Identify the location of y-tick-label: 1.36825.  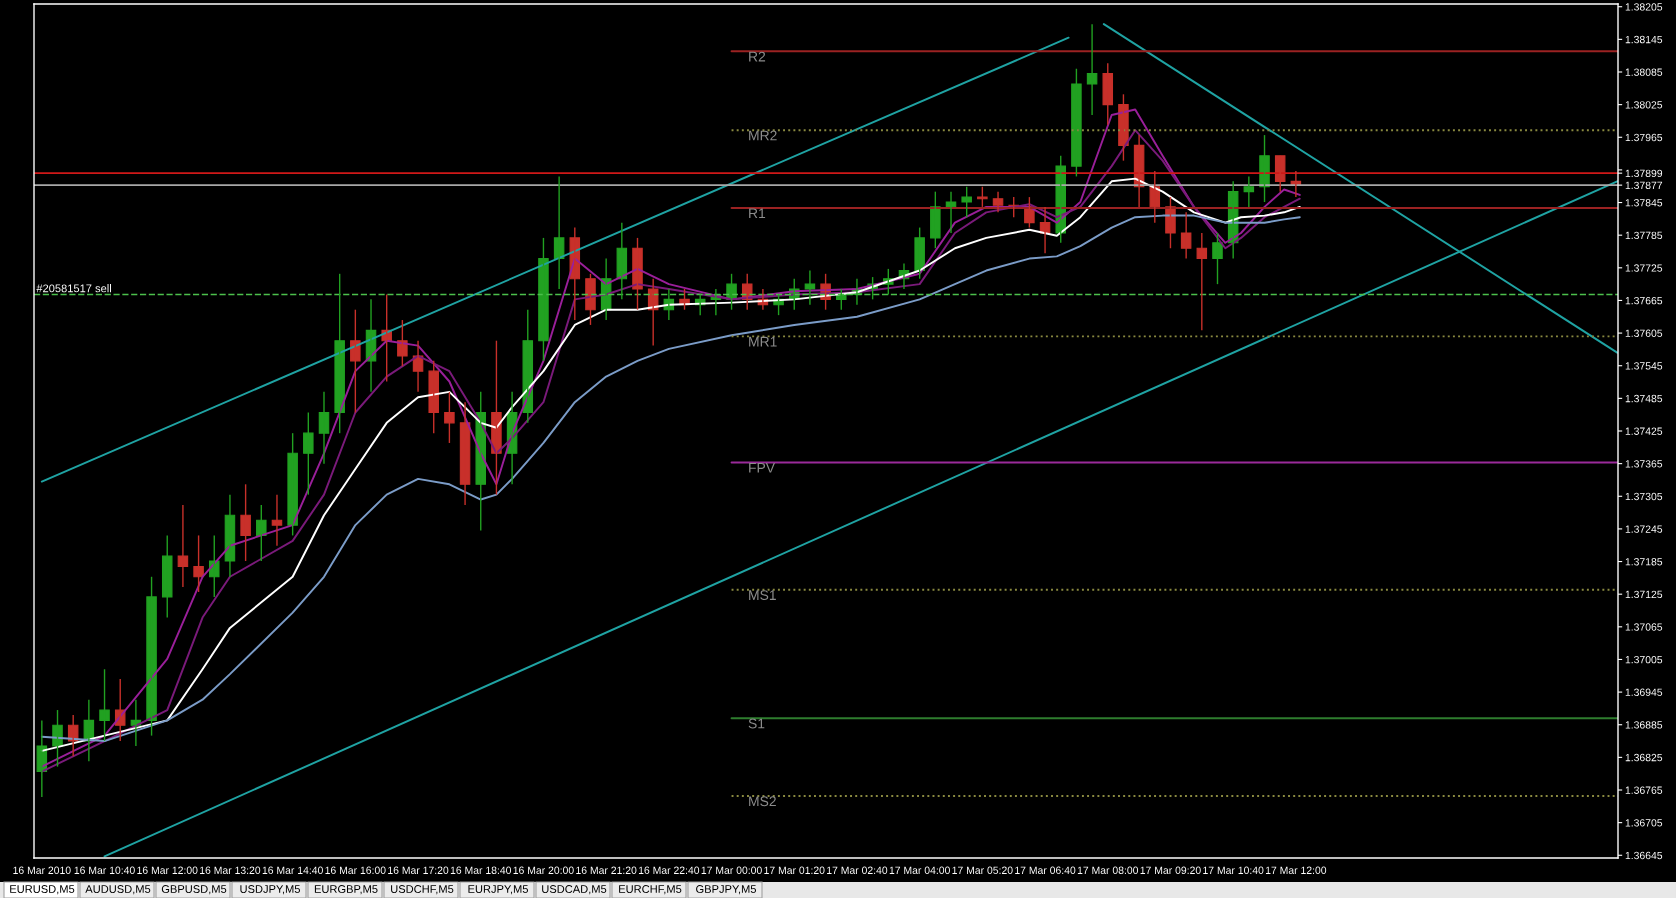
(1644, 757).